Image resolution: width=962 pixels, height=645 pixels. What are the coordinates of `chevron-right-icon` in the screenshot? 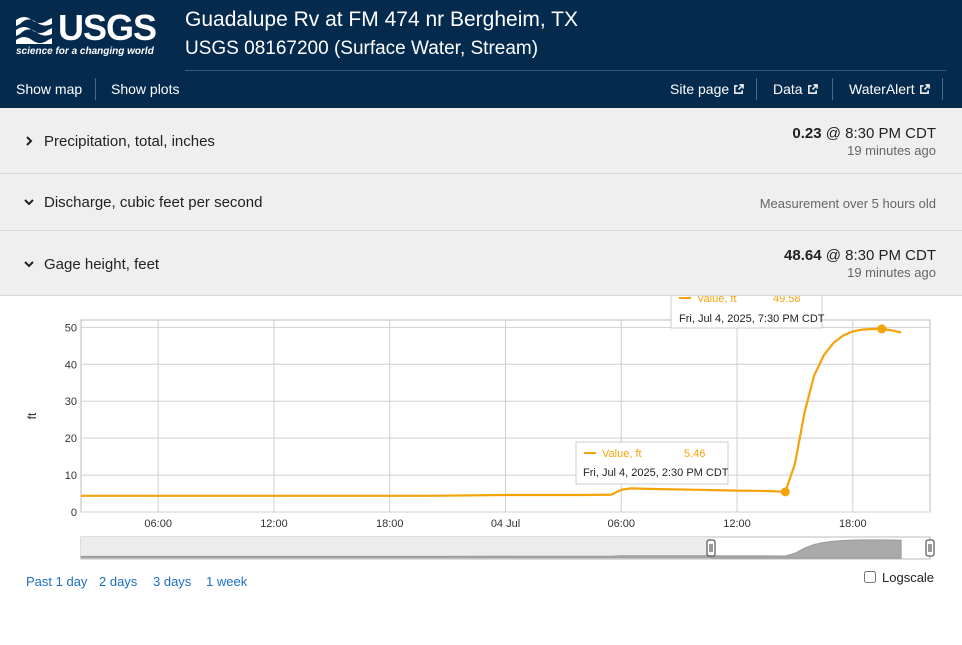 It's located at (29, 141).